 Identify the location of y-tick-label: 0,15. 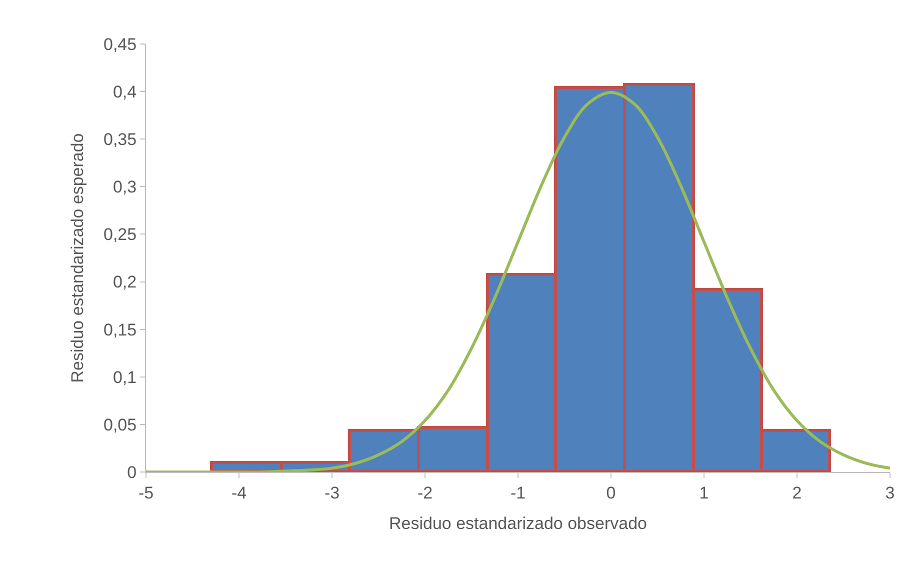
(120, 330).